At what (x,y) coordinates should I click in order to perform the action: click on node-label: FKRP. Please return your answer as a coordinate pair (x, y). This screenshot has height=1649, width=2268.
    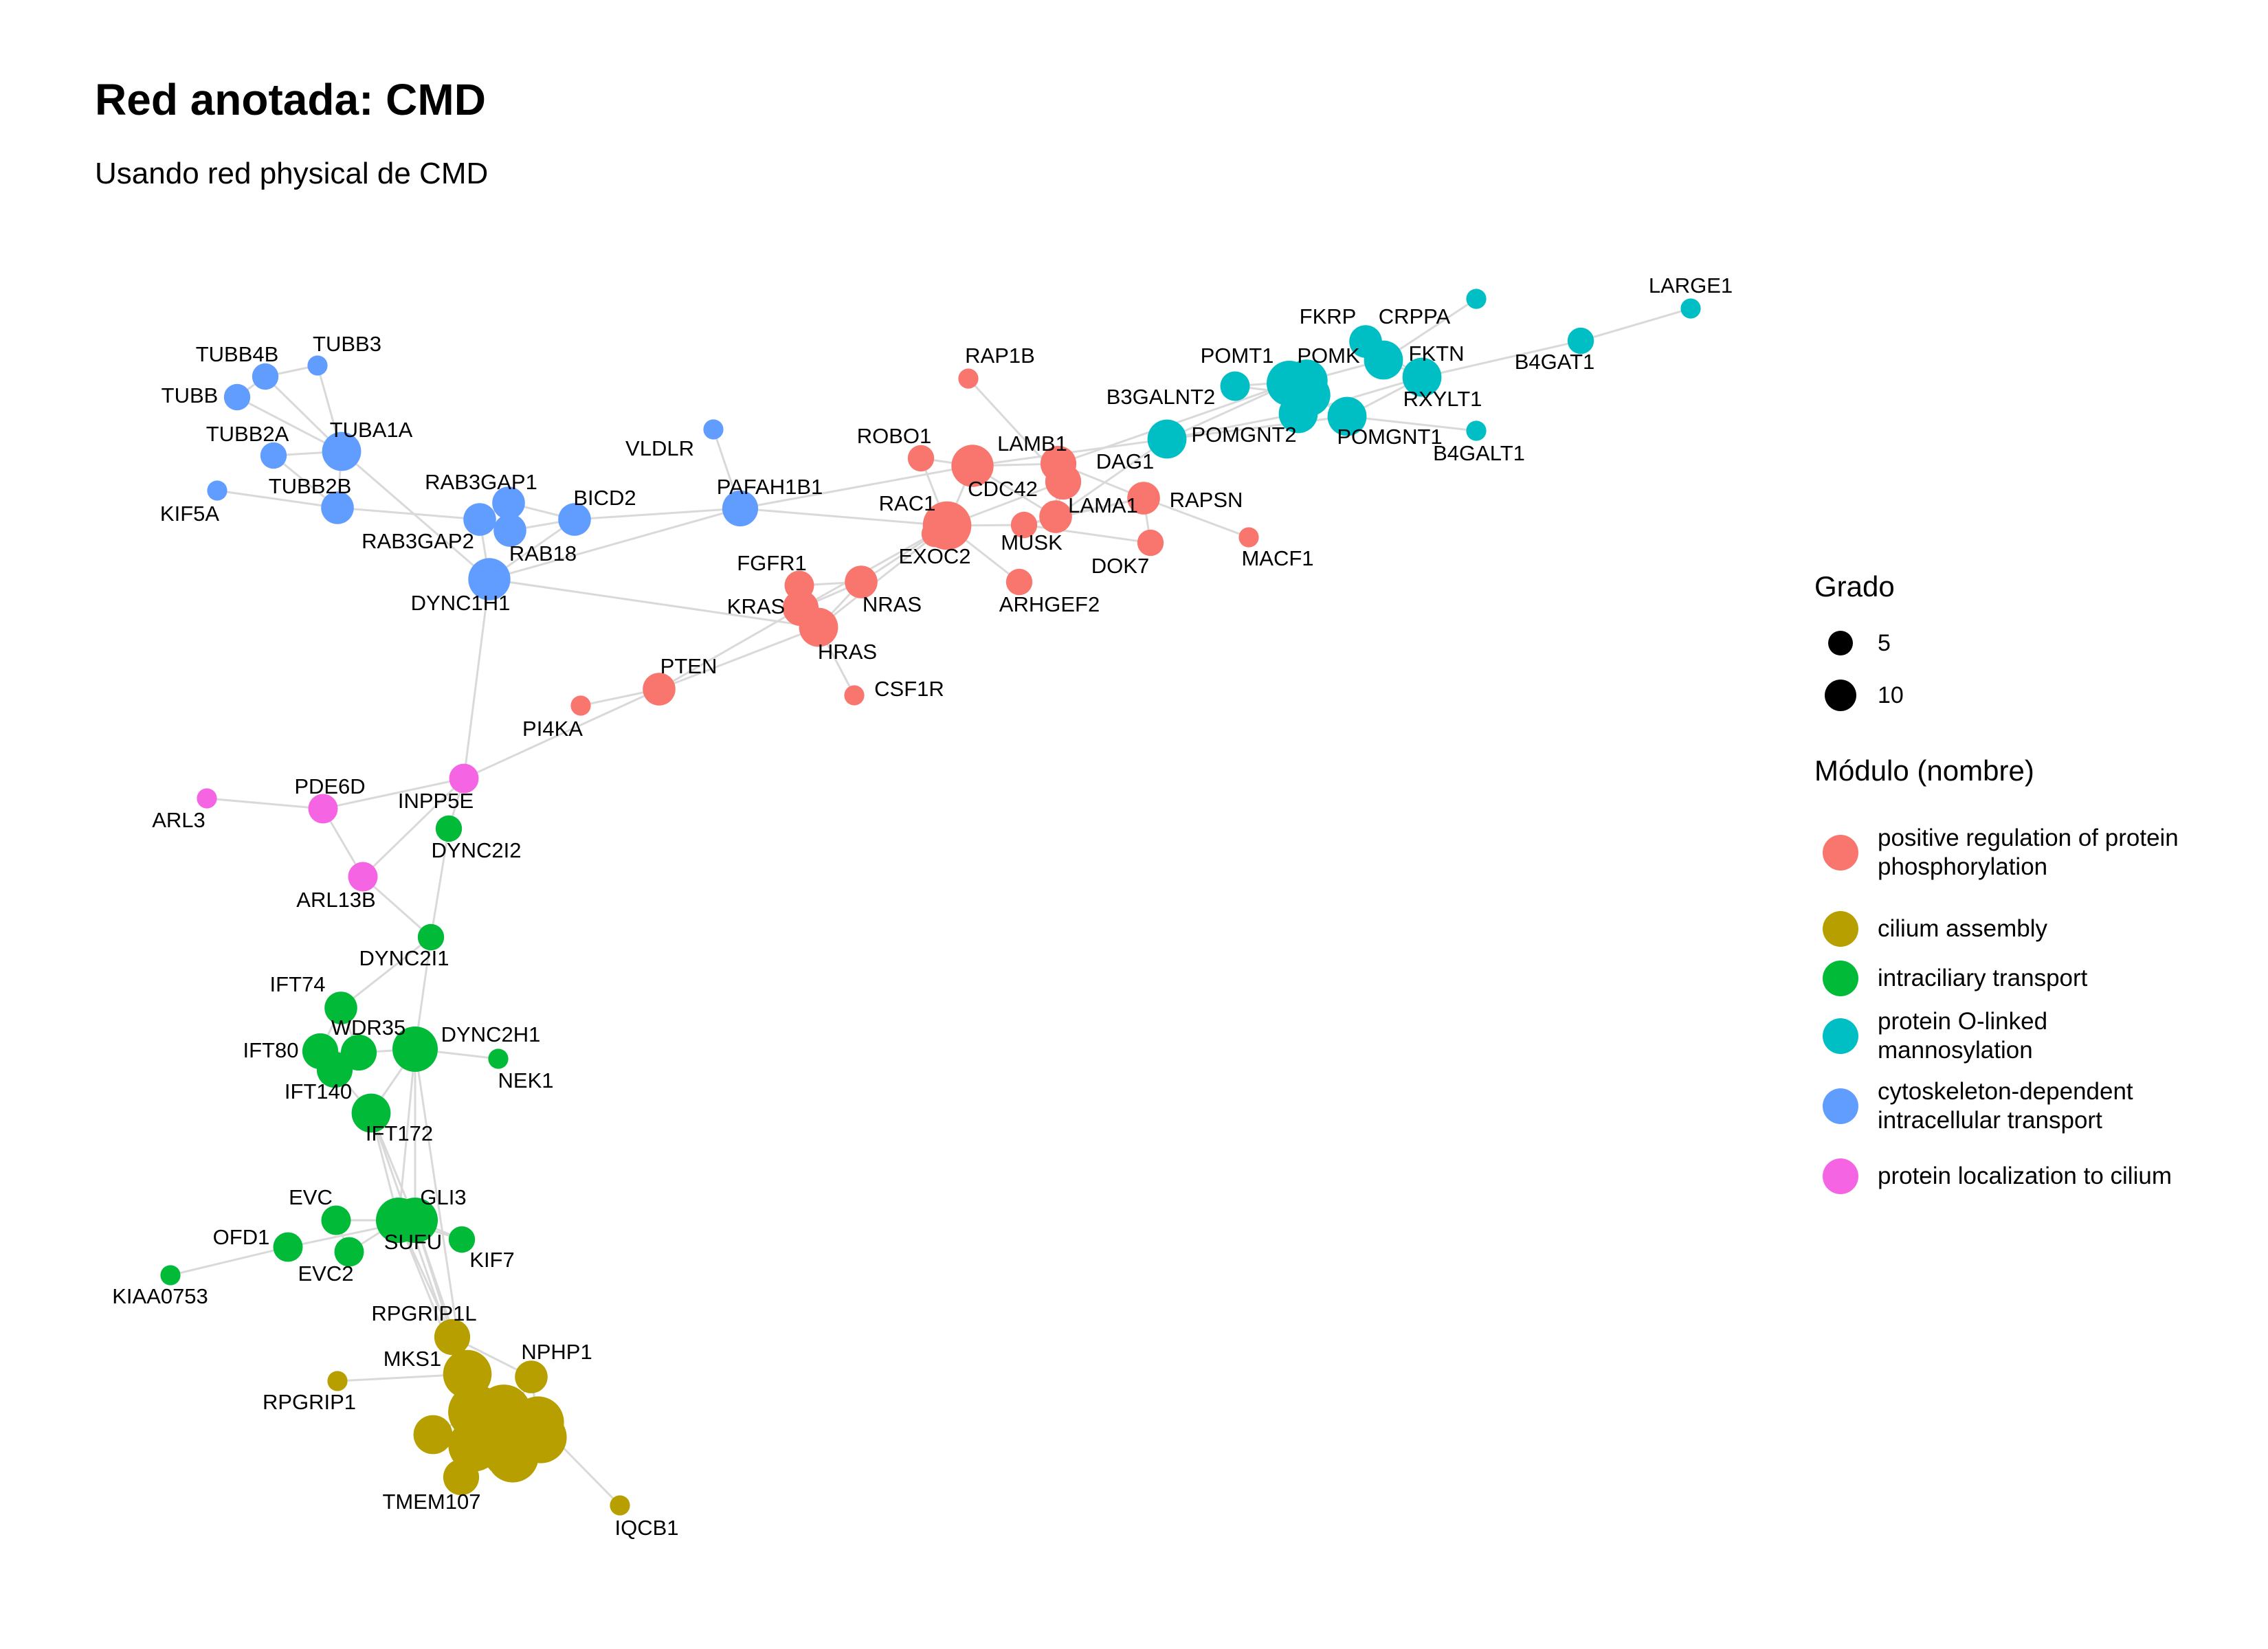
    Looking at the image, I should click on (1328, 316).